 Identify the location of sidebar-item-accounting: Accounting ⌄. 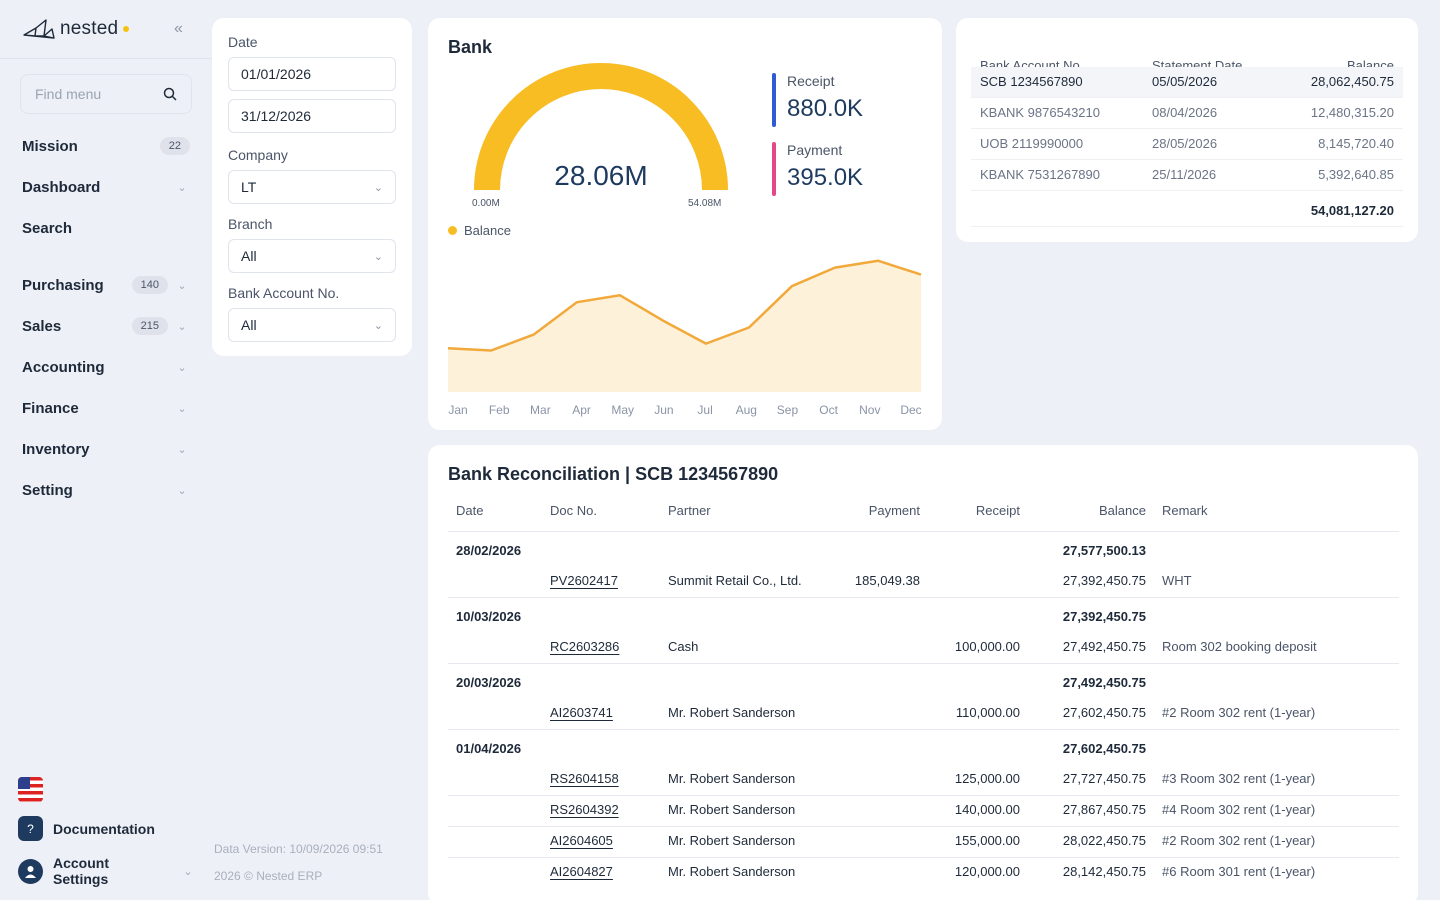
(106, 367).